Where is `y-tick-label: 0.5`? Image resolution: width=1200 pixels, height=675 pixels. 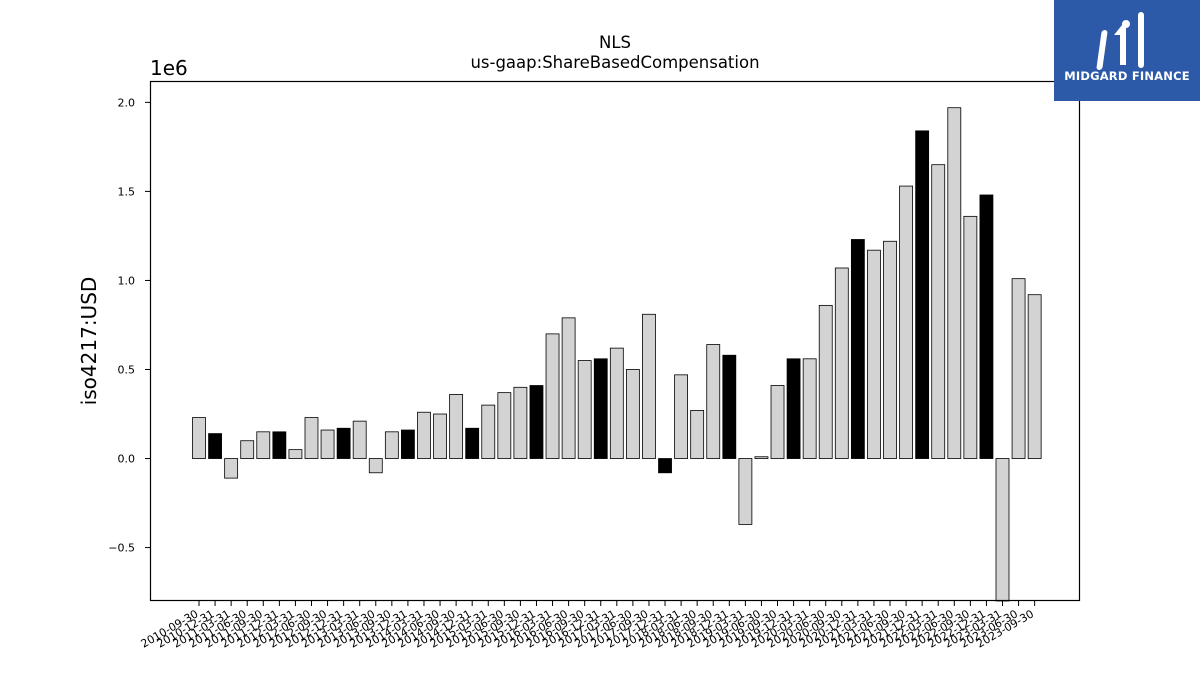
y-tick-label: 0.5 is located at coordinates (127, 369).